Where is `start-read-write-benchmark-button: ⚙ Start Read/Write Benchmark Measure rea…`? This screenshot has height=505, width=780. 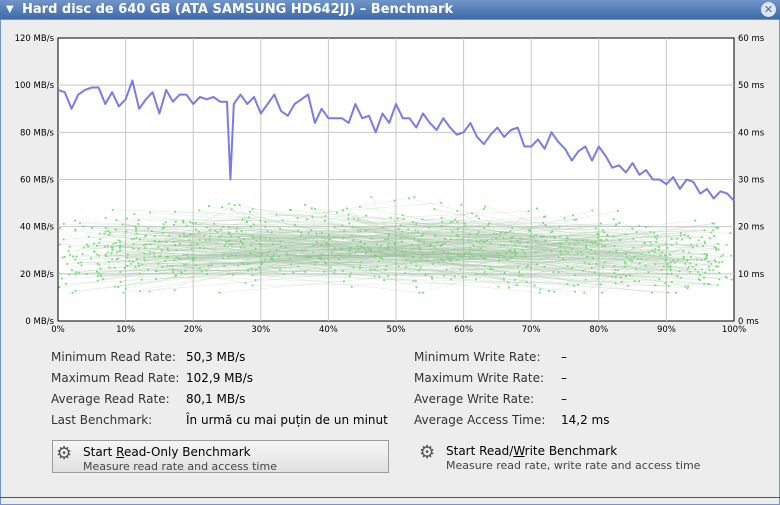 start-read-write-benchmark-button: ⚙ Start Read/Write Benchmark Measure rea… is located at coordinates (581, 456).